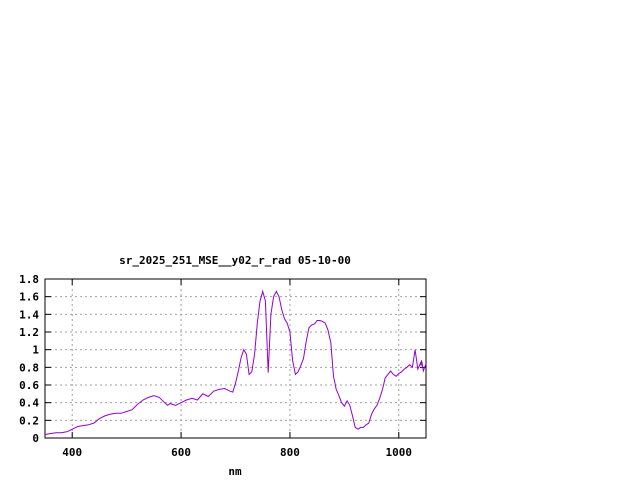 This screenshot has width=640, height=480. I want to click on chart-title: sr_2025_251_MSE__y02_r_rad 05-10-00, so click(235, 260).